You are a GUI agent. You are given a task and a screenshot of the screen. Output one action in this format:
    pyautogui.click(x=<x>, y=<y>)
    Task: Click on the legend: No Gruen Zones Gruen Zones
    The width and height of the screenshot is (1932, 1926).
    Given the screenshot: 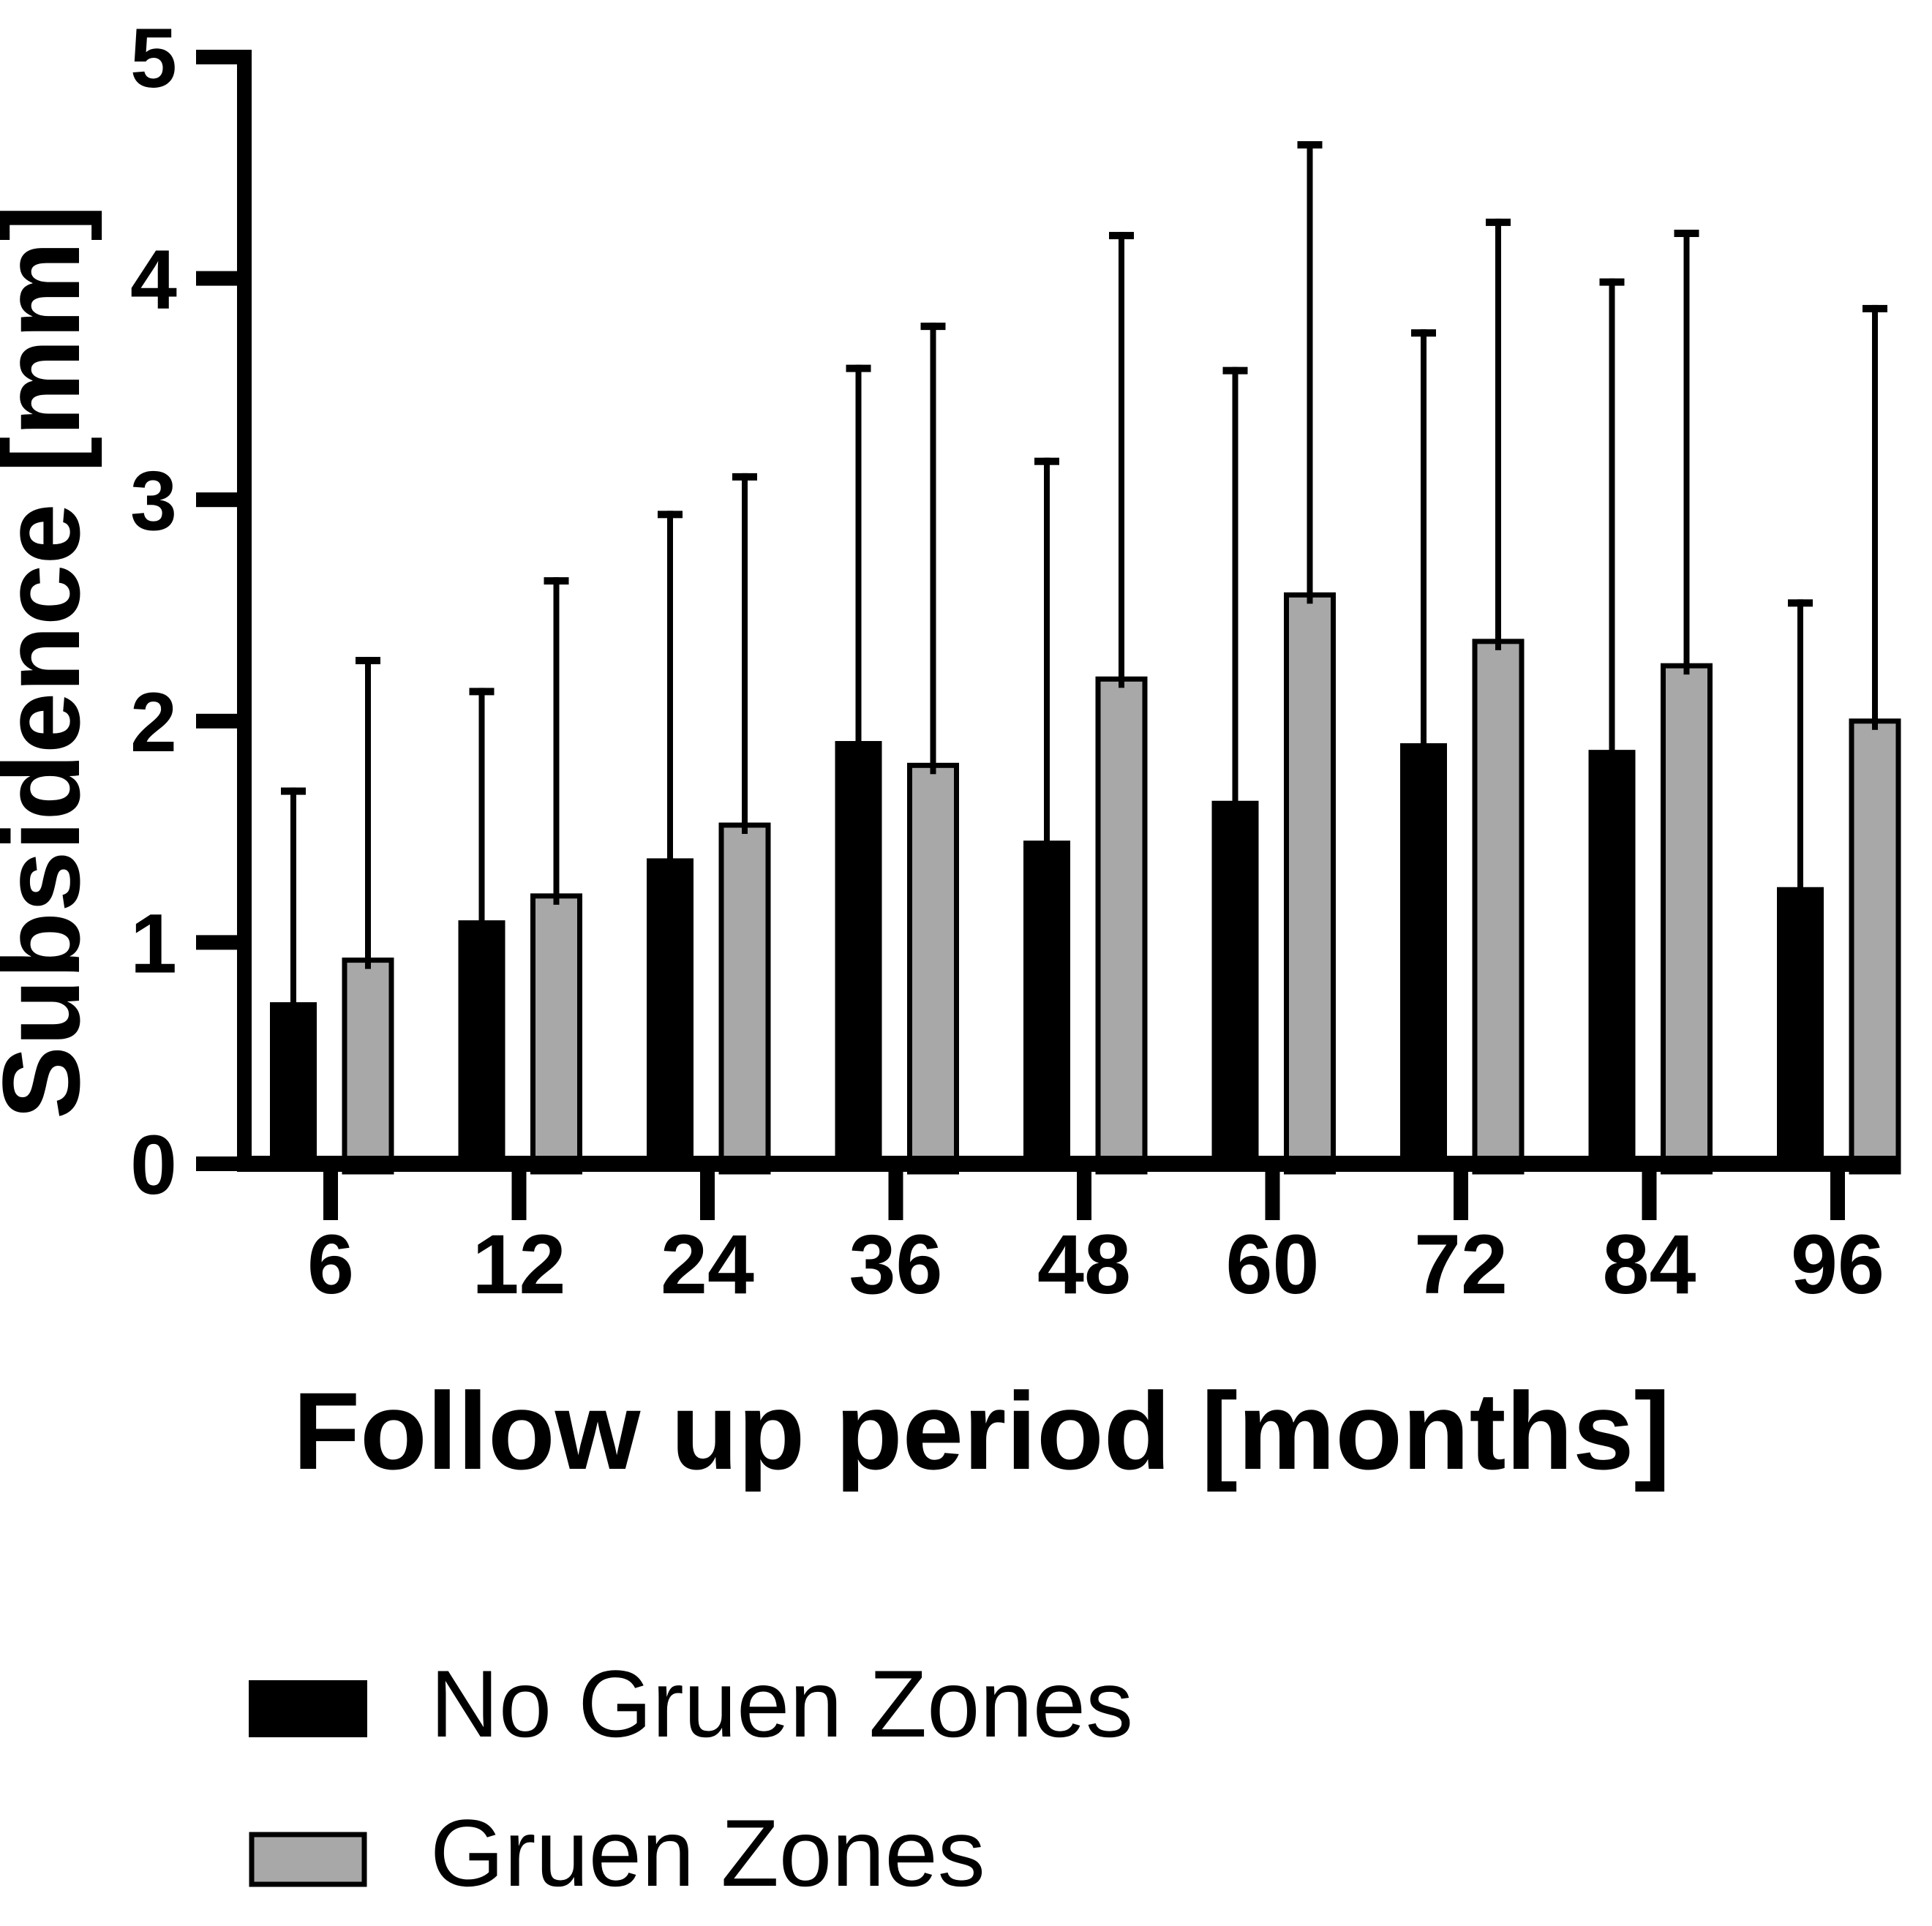 What is the action you would take?
    pyautogui.click(x=691, y=1778)
    